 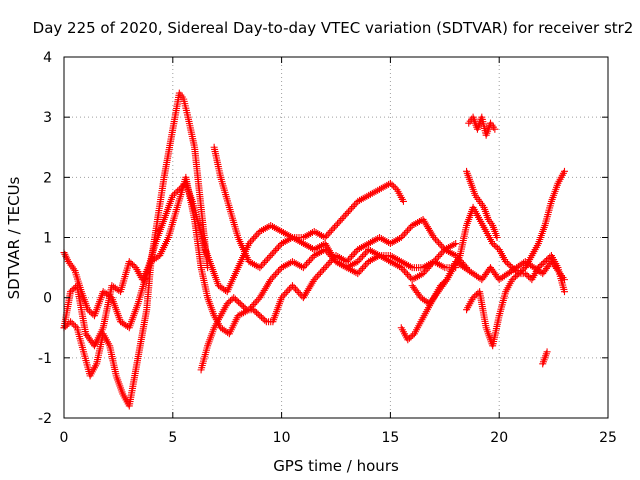 I want to click on y-tick-label: -1, so click(x=45, y=359).